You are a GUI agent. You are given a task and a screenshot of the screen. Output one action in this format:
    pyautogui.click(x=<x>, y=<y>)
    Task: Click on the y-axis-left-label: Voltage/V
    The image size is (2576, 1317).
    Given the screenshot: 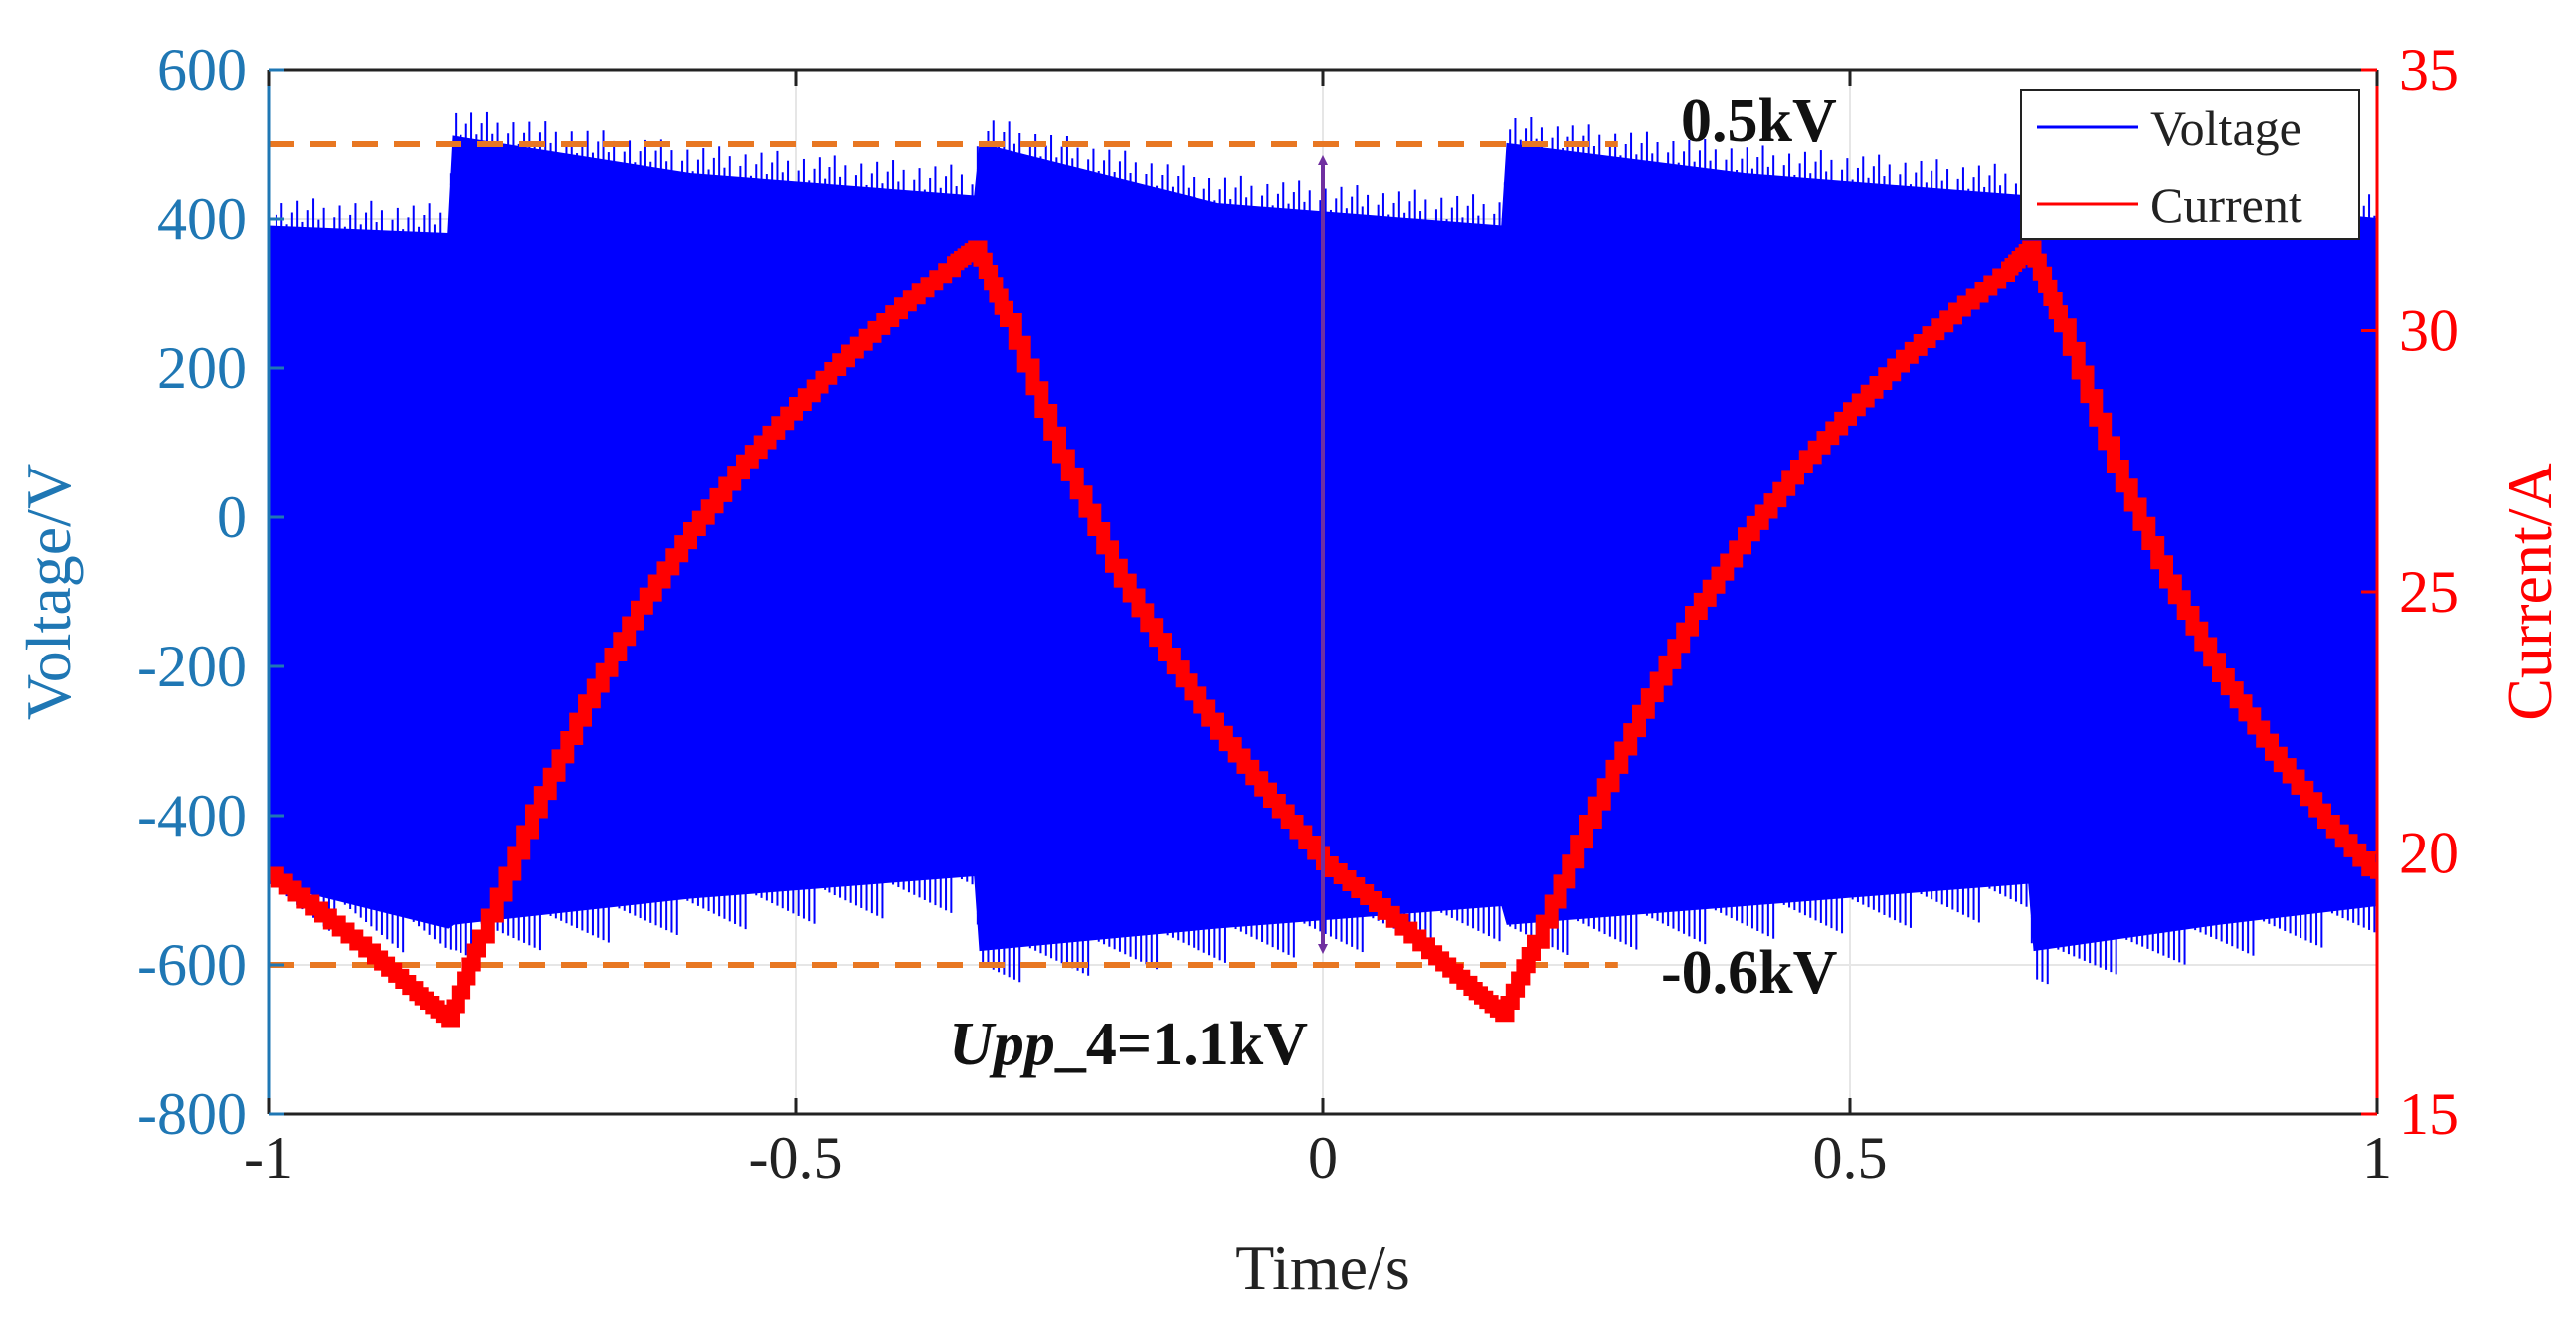 What is the action you would take?
    pyautogui.click(x=48, y=592)
    